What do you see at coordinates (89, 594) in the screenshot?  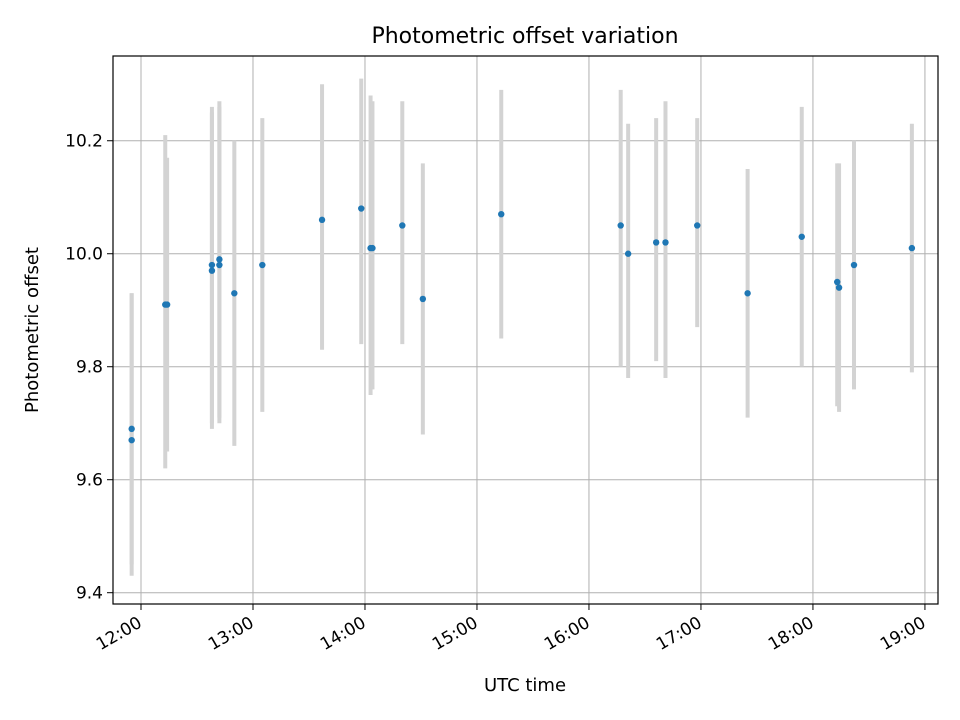 I see `y-tick-label: 9.4` at bounding box center [89, 594].